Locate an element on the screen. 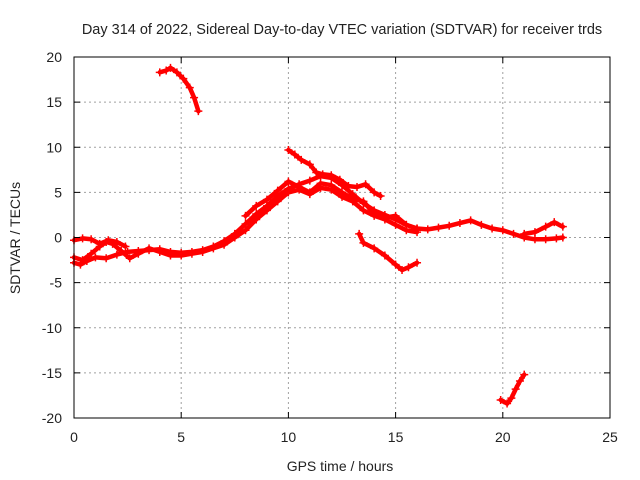  y-tick-label: 5 is located at coordinates (58, 192).